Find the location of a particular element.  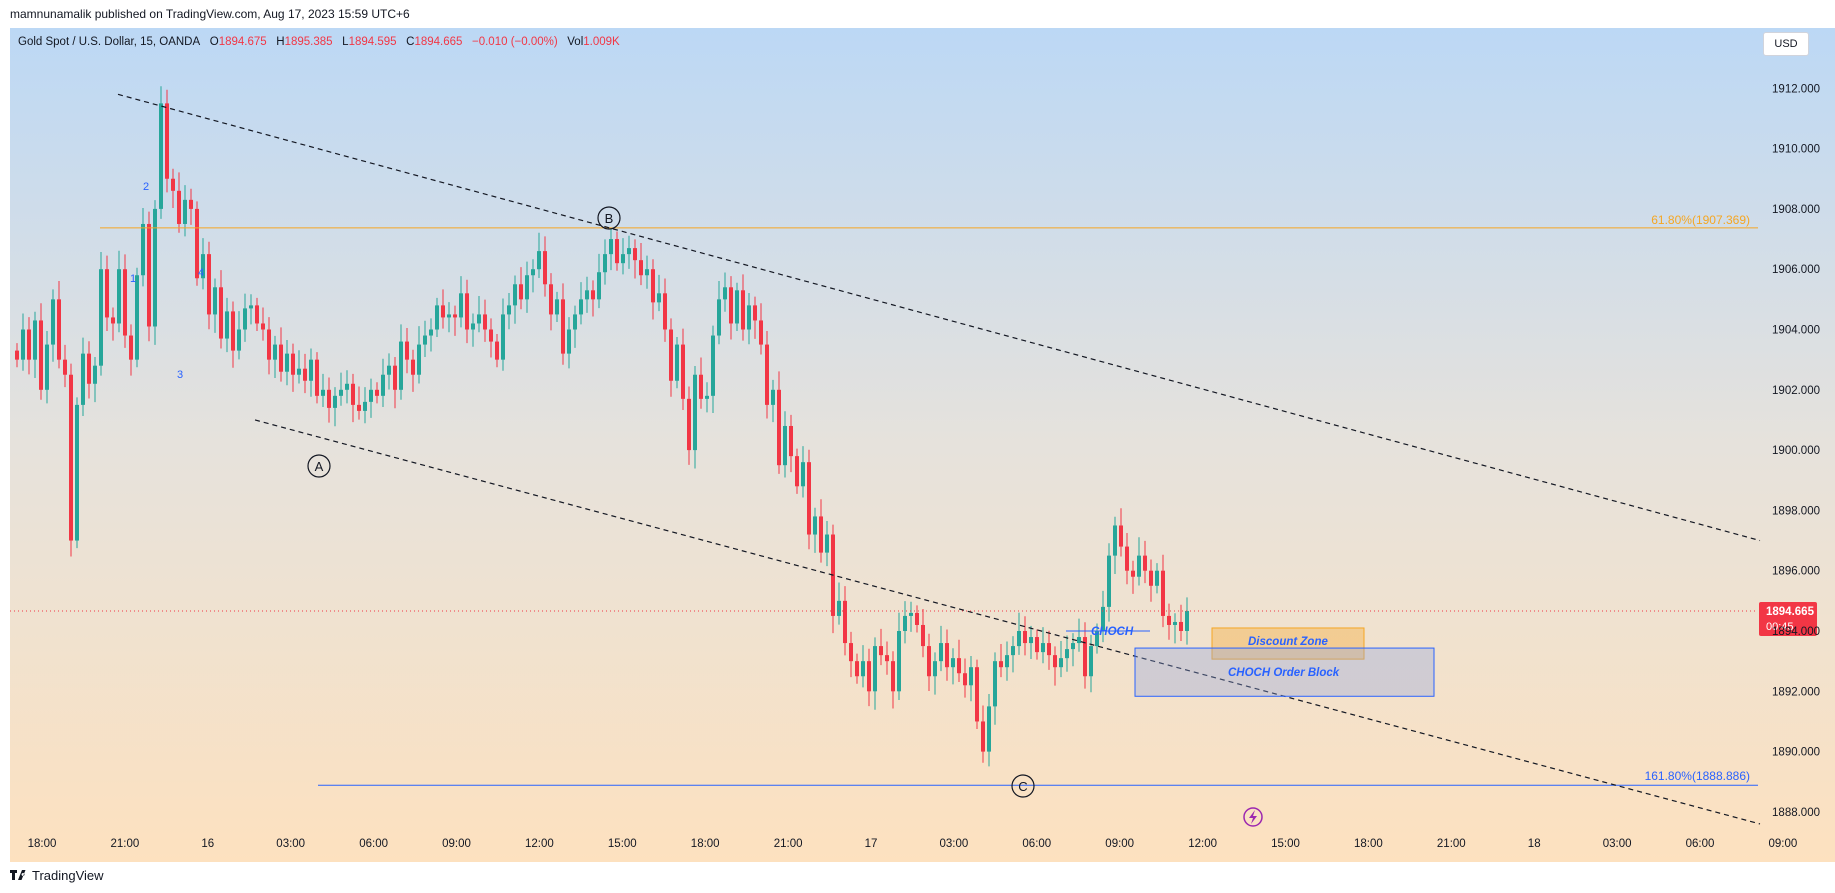

currency-button: USD is located at coordinates (1786, 44).